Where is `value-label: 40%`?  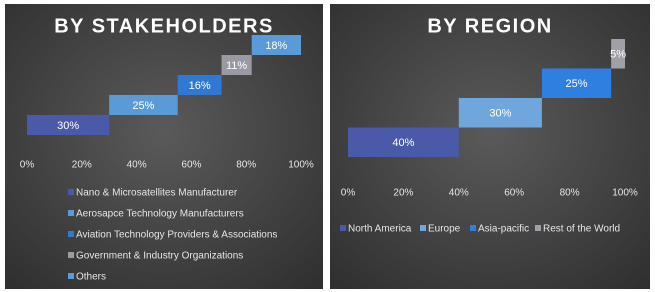 value-label: 40% is located at coordinates (403, 143).